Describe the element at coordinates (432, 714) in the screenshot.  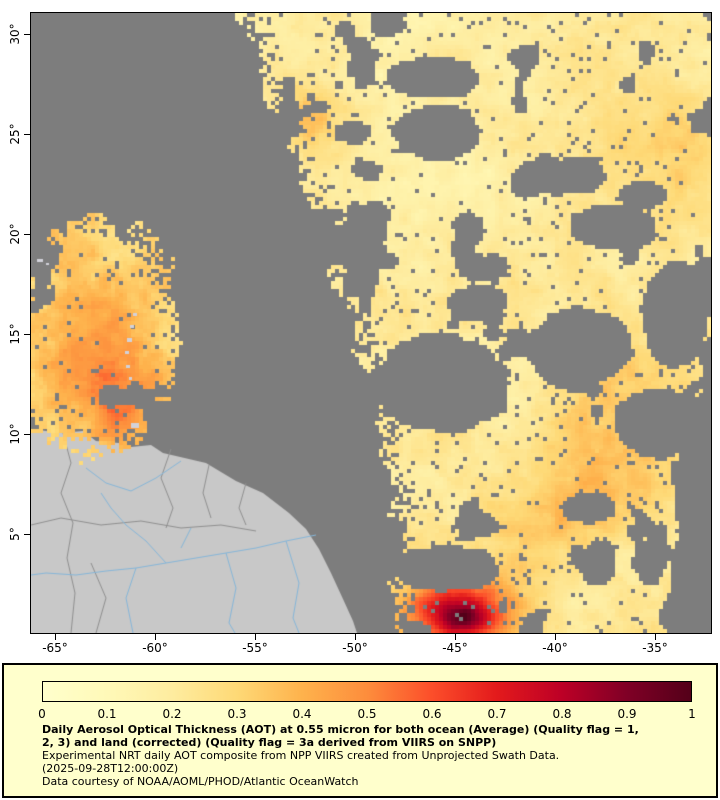
I see `colorbar-tick-label: 0.6` at that location.